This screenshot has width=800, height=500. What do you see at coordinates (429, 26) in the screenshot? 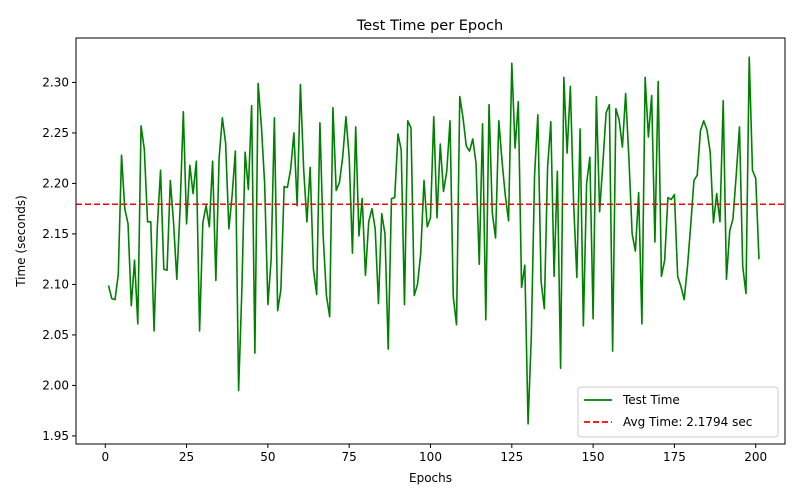
I see `chart-title: Test Time per Epoch` at bounding box center [429, 26].